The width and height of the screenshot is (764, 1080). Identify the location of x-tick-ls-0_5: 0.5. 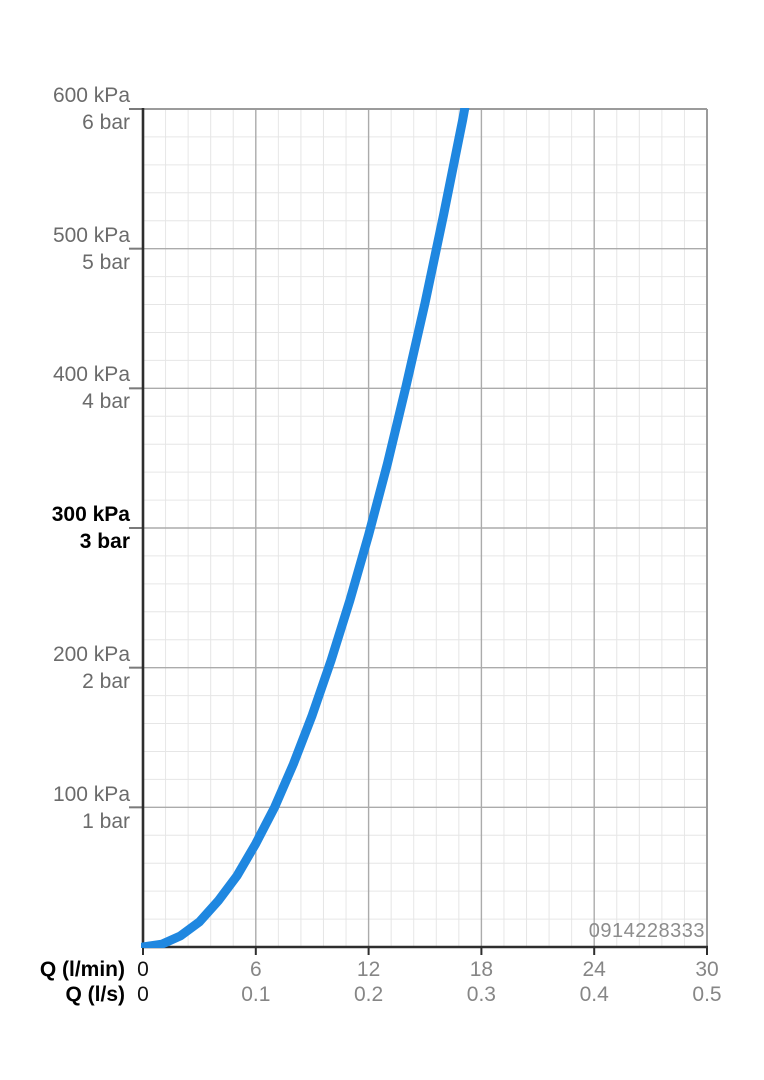
(707, 994).